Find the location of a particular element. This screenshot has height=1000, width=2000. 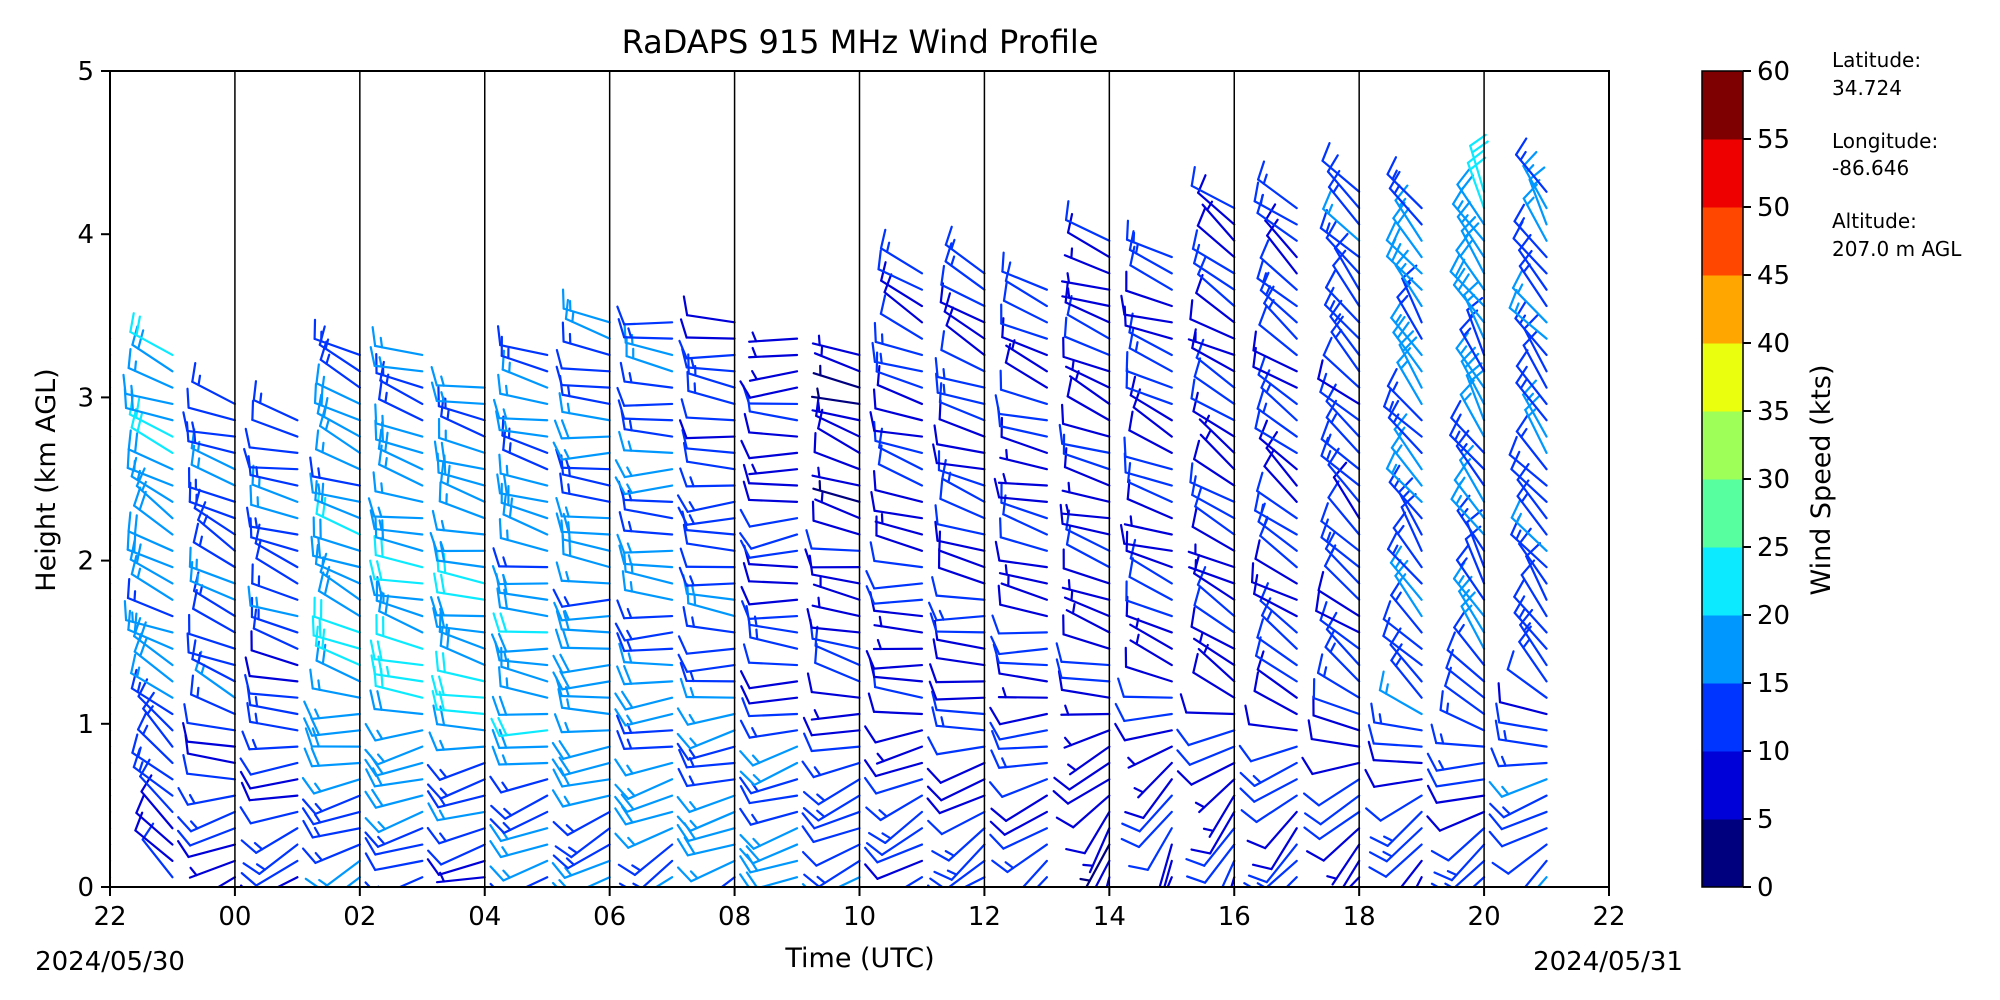

x-tick-label: 22 is located at coordinates (1608, 917).